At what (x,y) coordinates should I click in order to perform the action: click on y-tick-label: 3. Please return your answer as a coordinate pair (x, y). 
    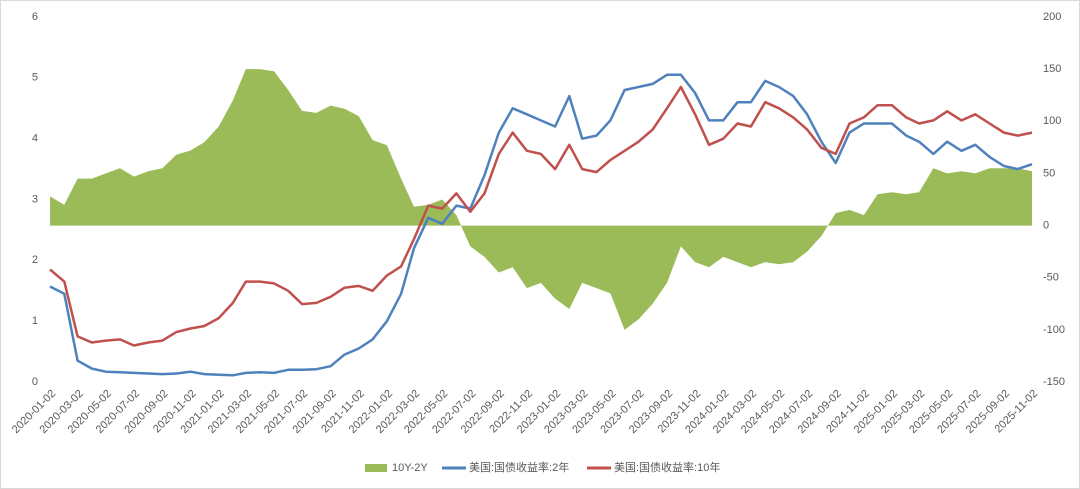
    Looking at the image, I should click on (35, 199).